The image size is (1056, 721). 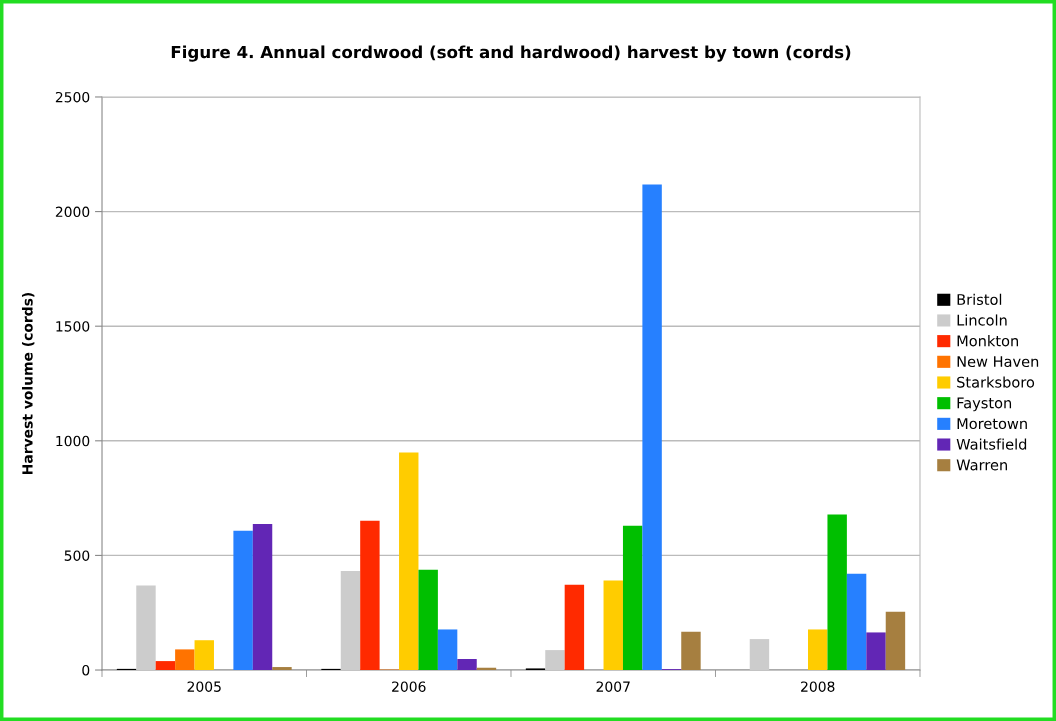 I want to click on legend-label: Fayston, so click(x=984, y=404).